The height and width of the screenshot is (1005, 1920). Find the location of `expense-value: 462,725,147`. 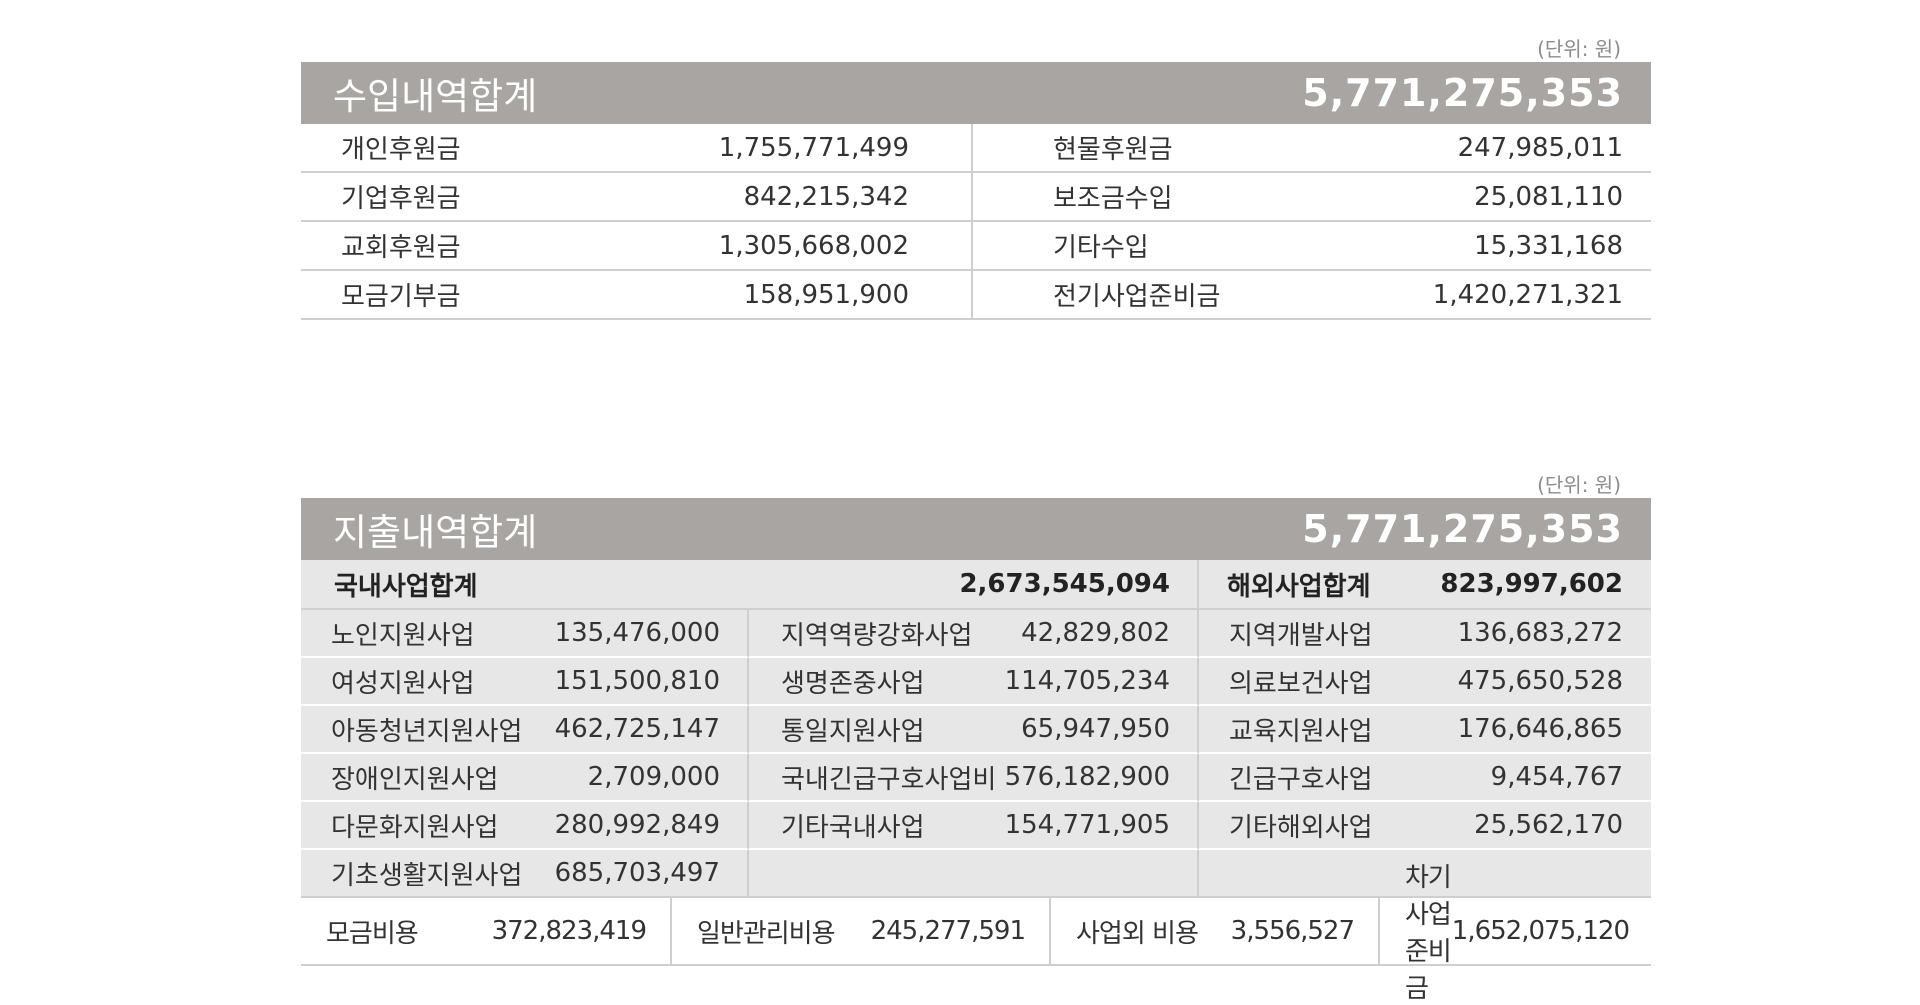

expense-value: 462,725,147 is located at coordinates (637, 729).